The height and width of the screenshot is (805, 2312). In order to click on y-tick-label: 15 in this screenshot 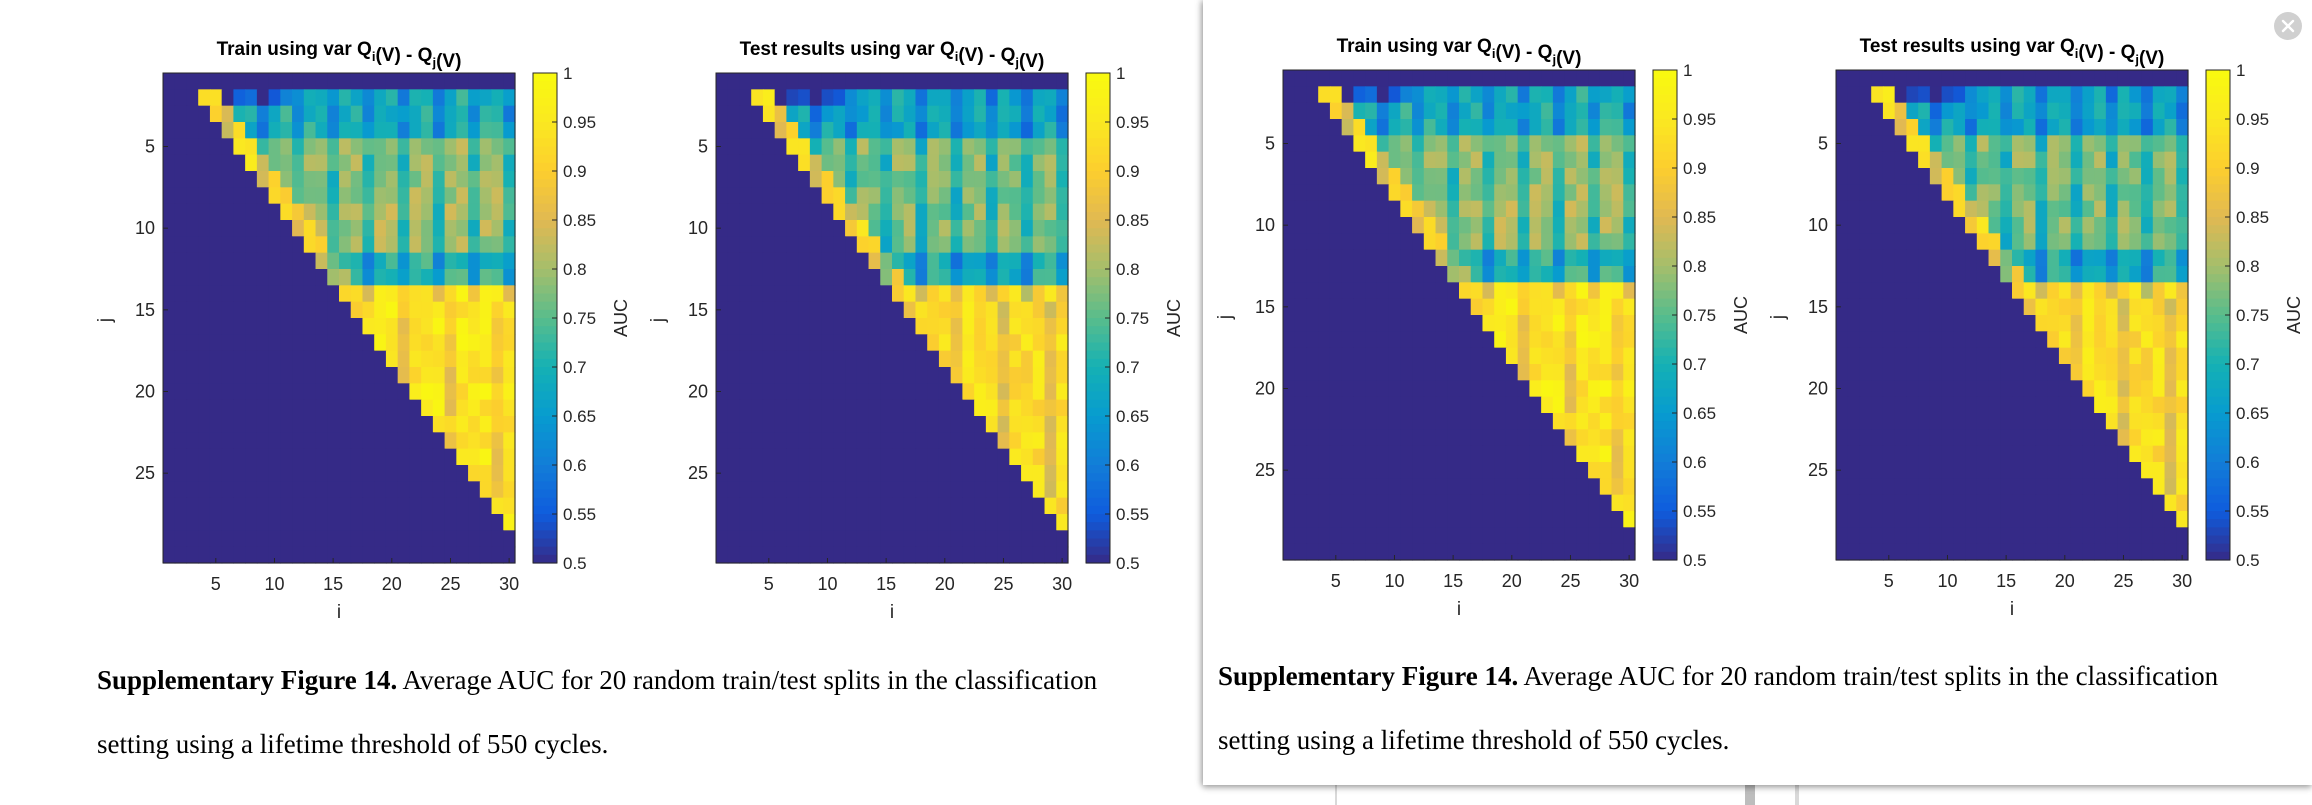, I will do `click(1265, 307)`.